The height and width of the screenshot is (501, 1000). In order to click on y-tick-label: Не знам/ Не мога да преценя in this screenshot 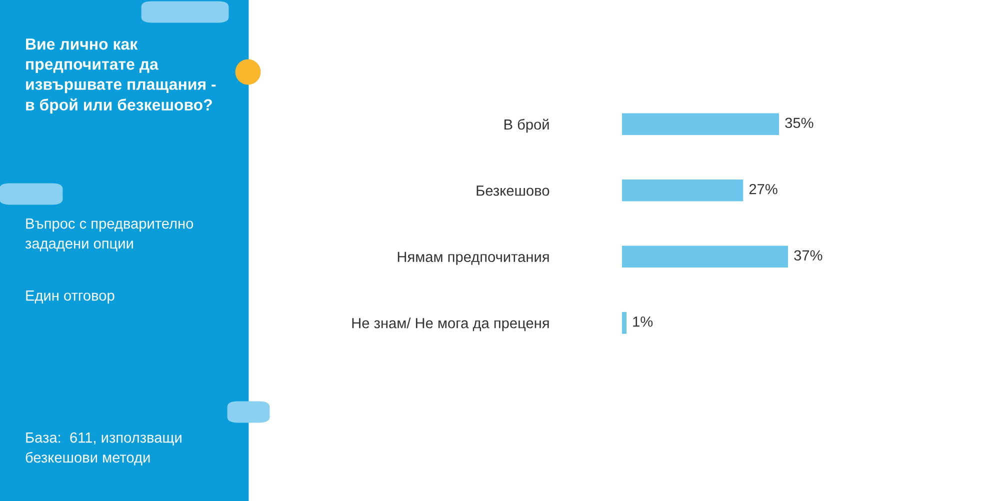, I will do `click(450, 325)`.